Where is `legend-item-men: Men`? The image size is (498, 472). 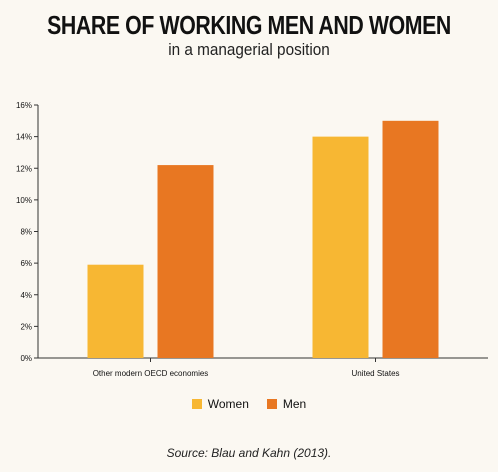
legend-item-men: Men is located at coordinates (286, 404).